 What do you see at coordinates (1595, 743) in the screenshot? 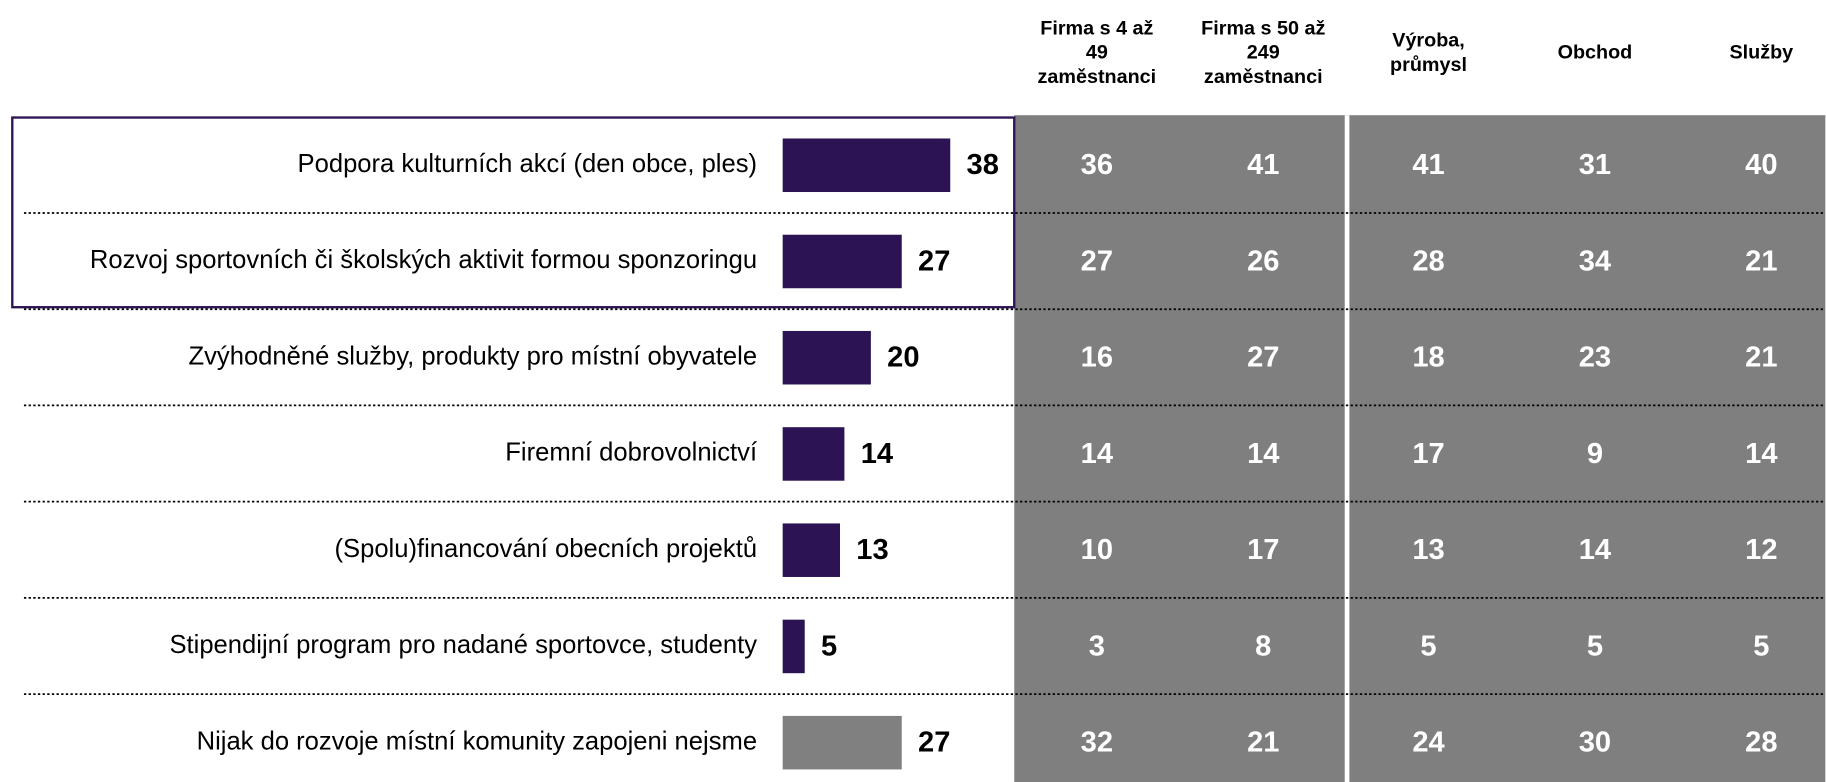
I see `table-cell: 30` at bounding box center [1595, 743].